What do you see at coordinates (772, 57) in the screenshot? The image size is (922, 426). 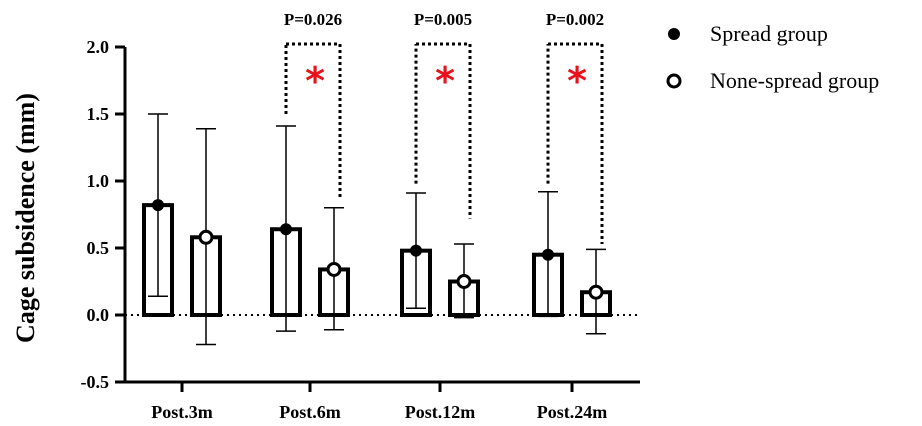 I see `legend: Spread group None-spread group` at bounding box center [772, 57].